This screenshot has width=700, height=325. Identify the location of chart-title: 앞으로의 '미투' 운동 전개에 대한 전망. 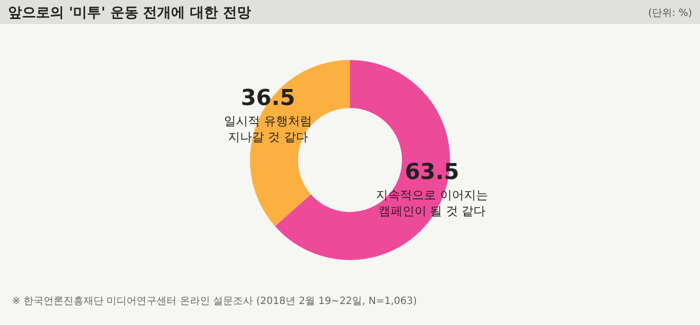
(129, 13).